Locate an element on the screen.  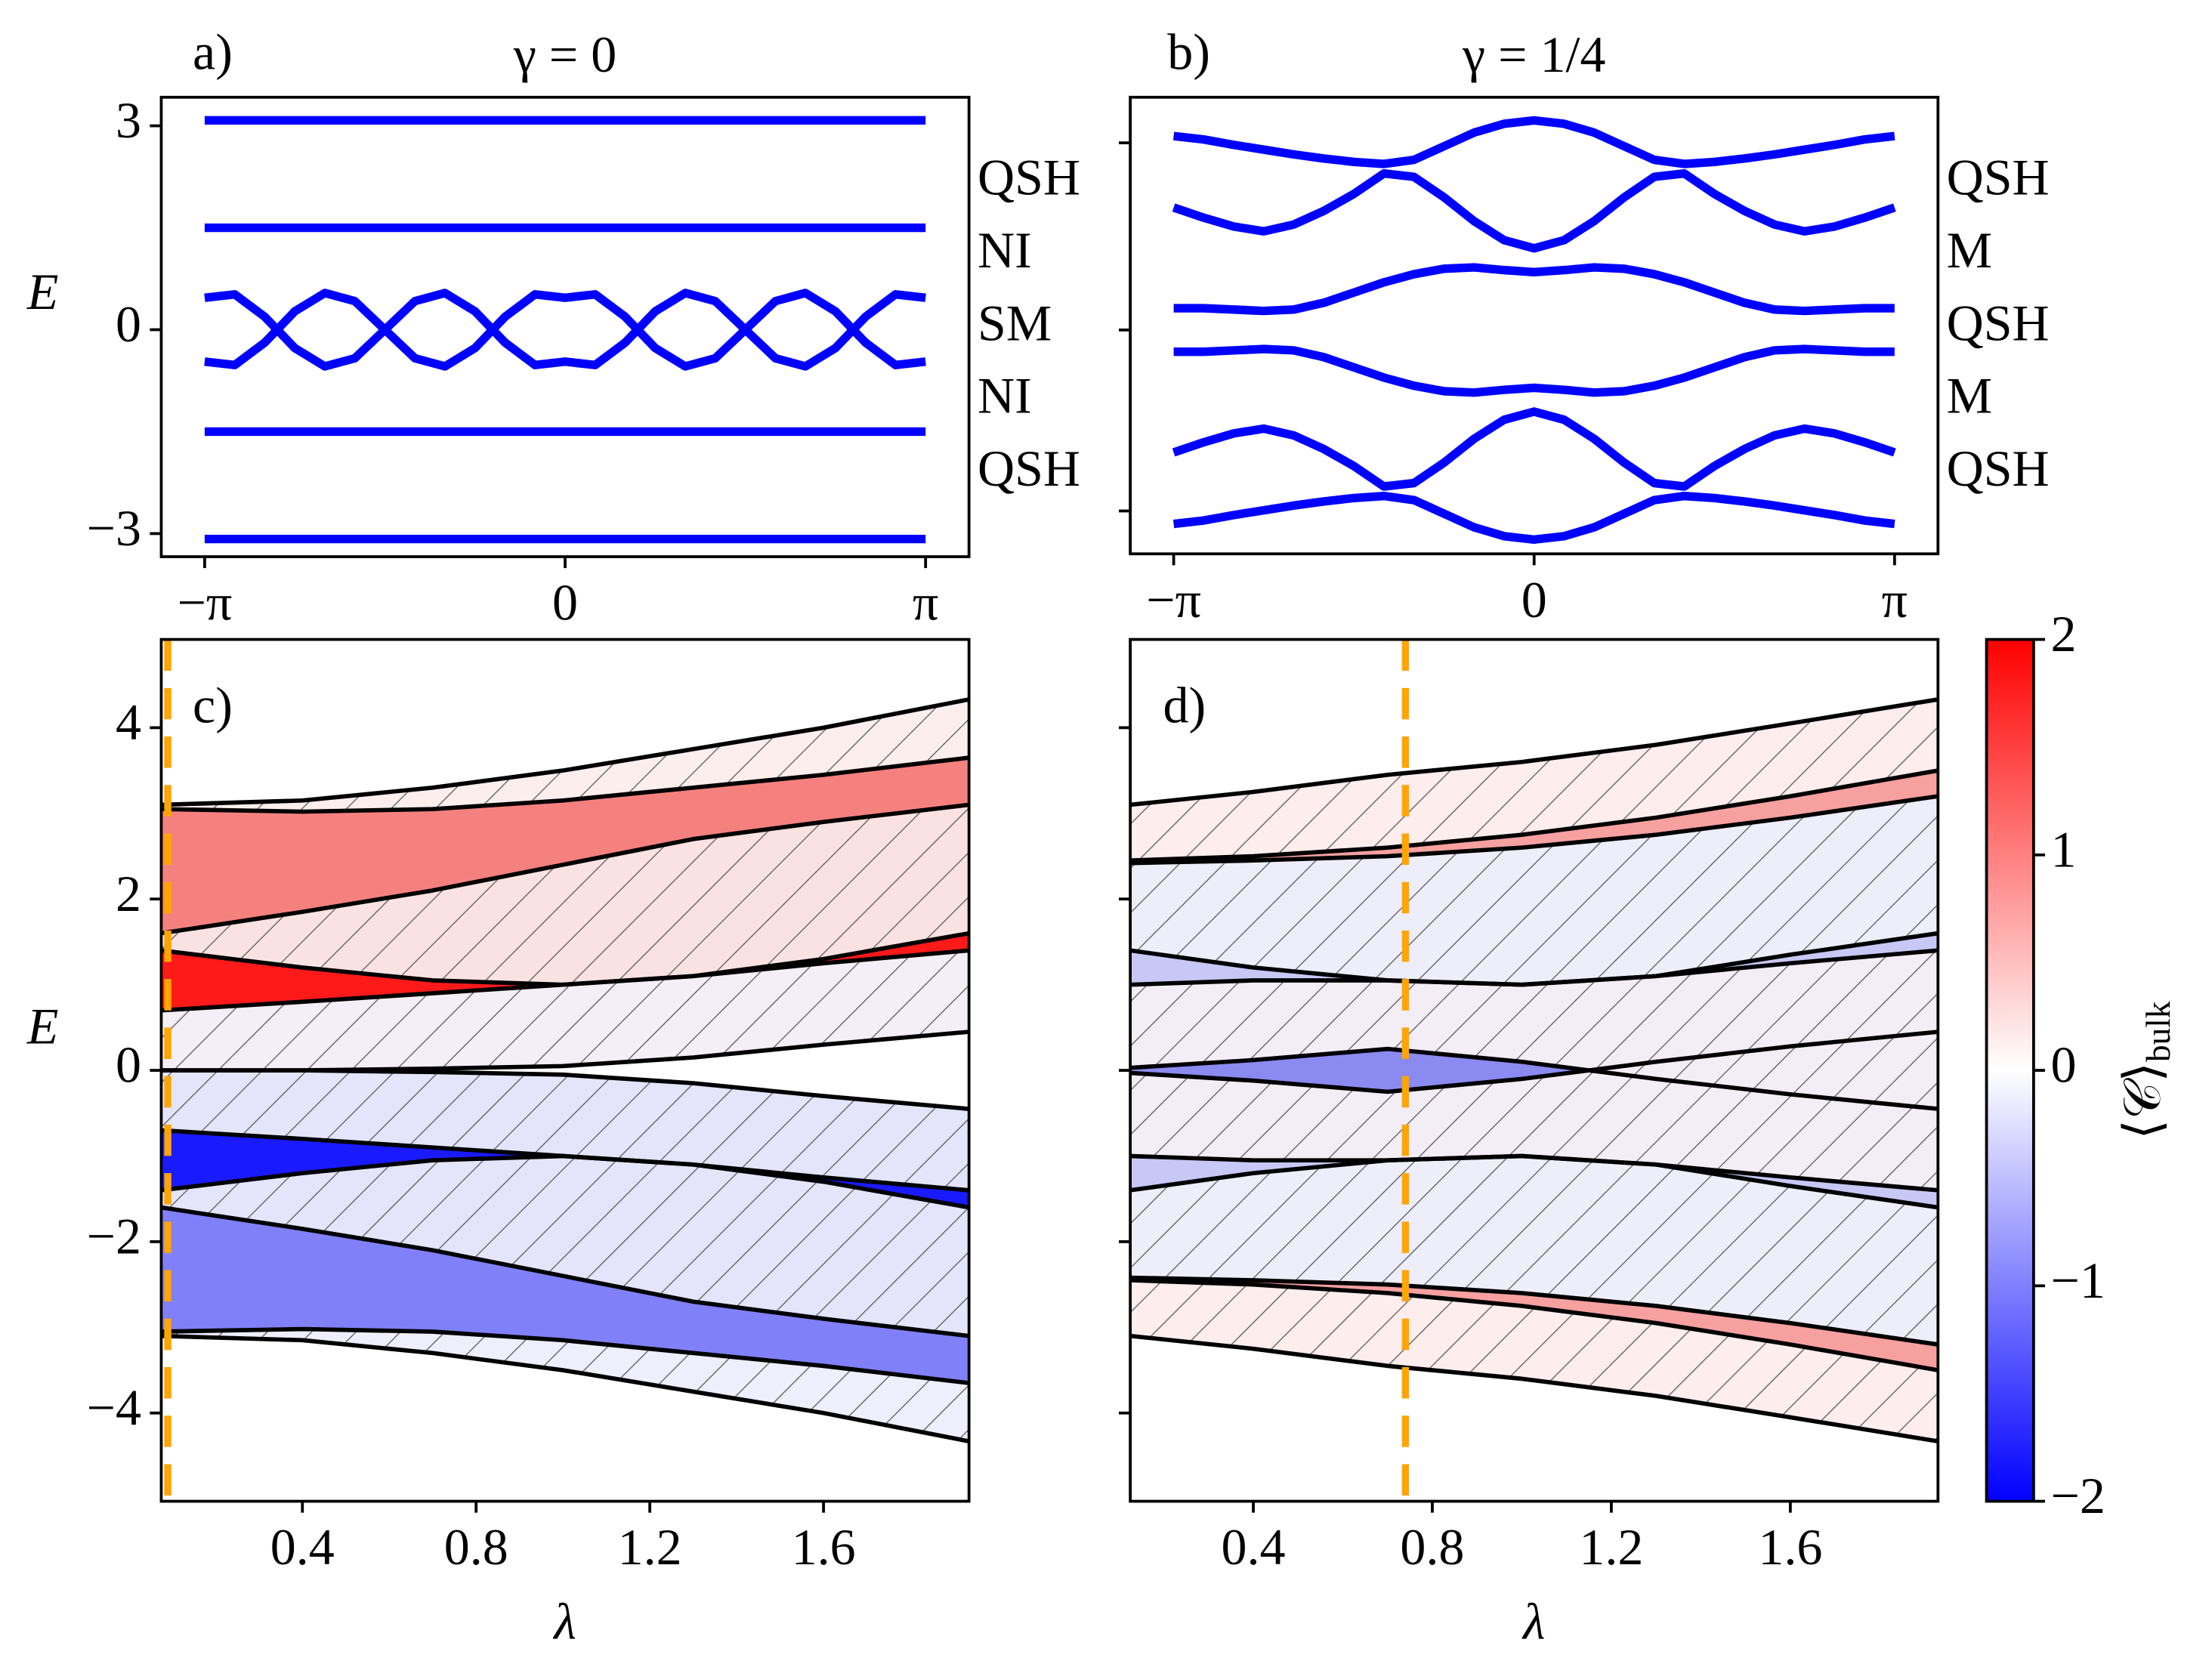
chart-title: γ = 1/4 is located at coordinates (1534, 54).